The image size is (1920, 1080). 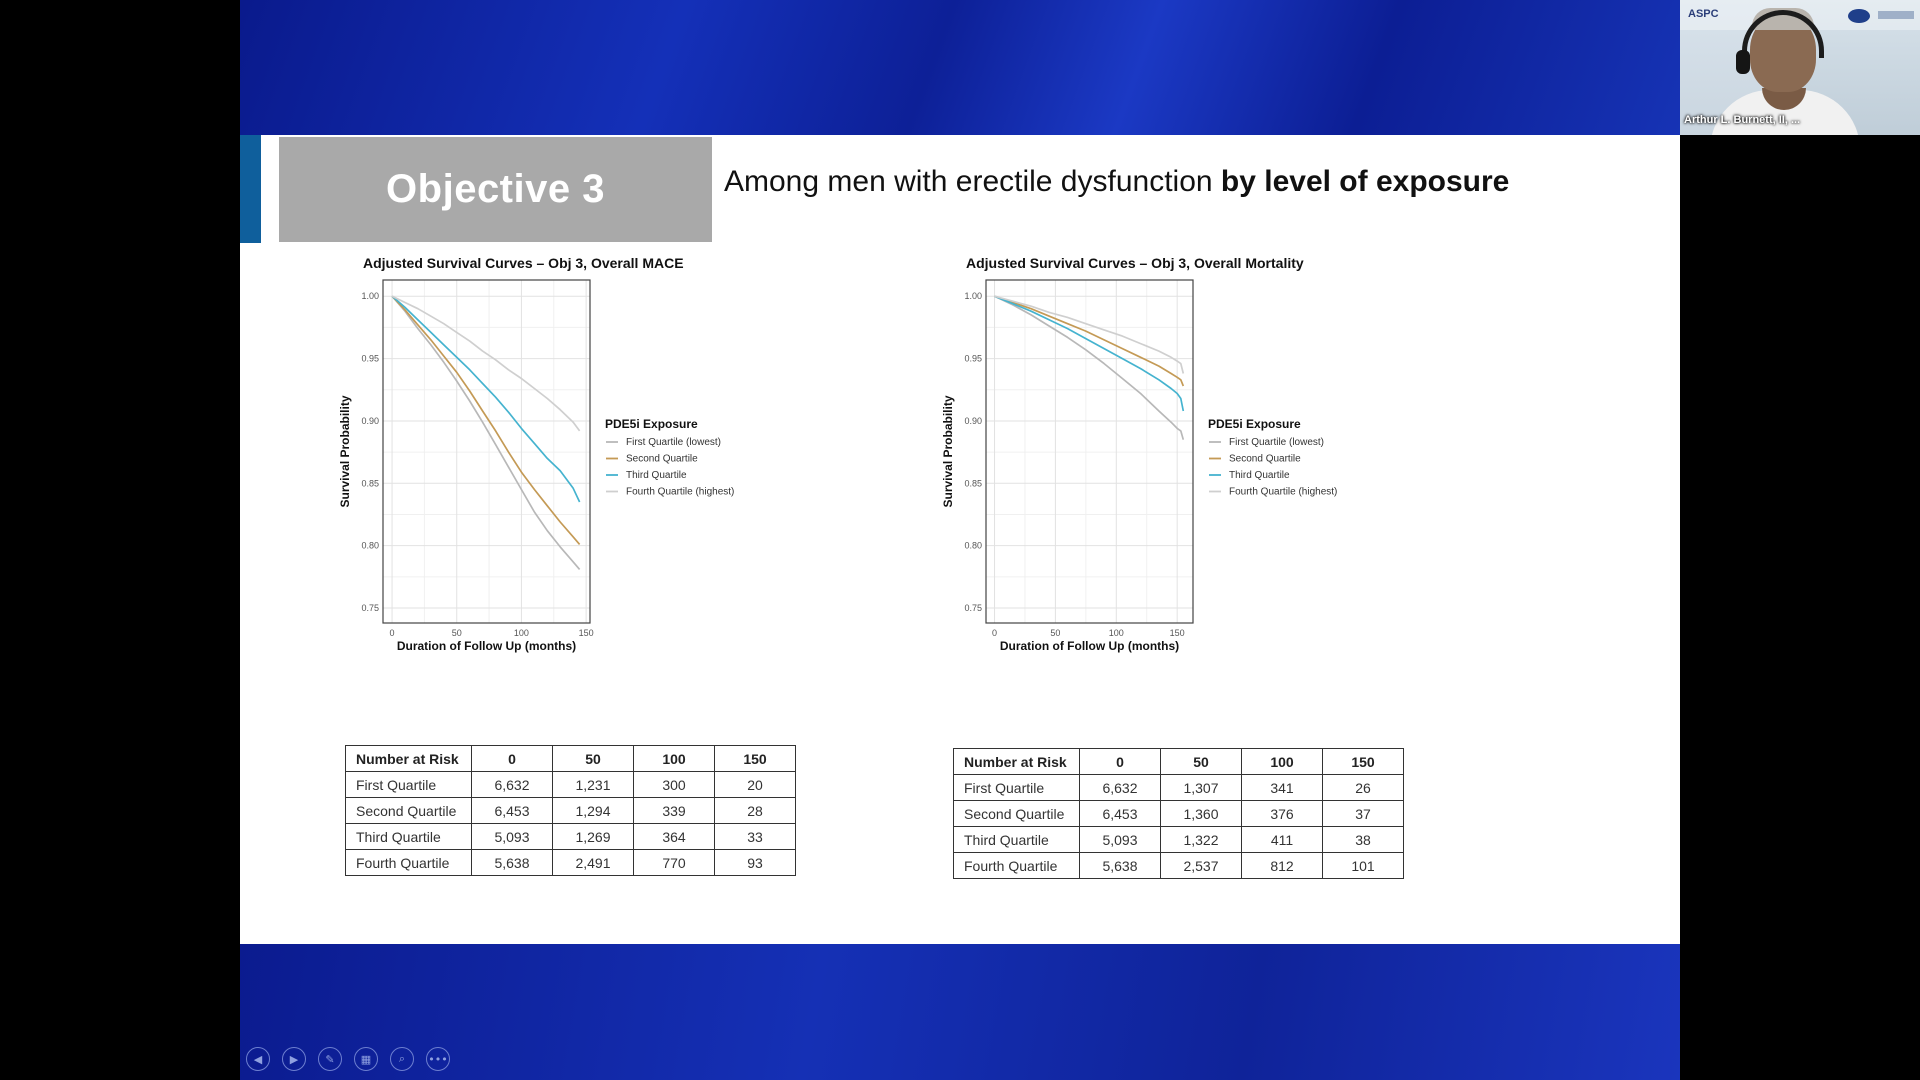 I want to click on more-options-button: •••, so click(x=438, y=1059).